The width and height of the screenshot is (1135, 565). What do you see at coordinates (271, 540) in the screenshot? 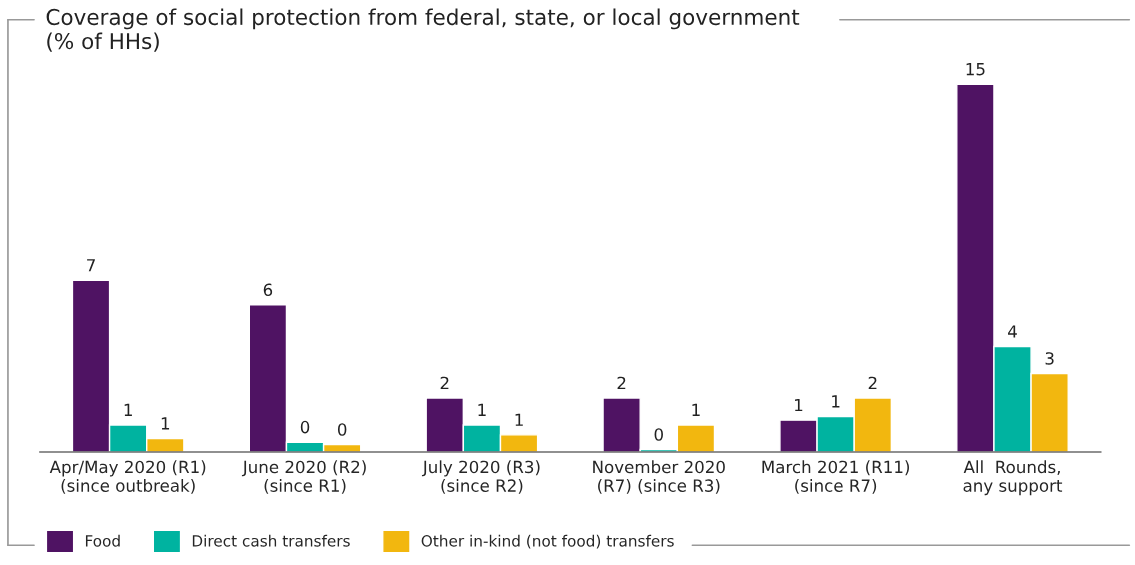
I see `legend-label: Direct cash transfers` at bounding box center [271, 540].